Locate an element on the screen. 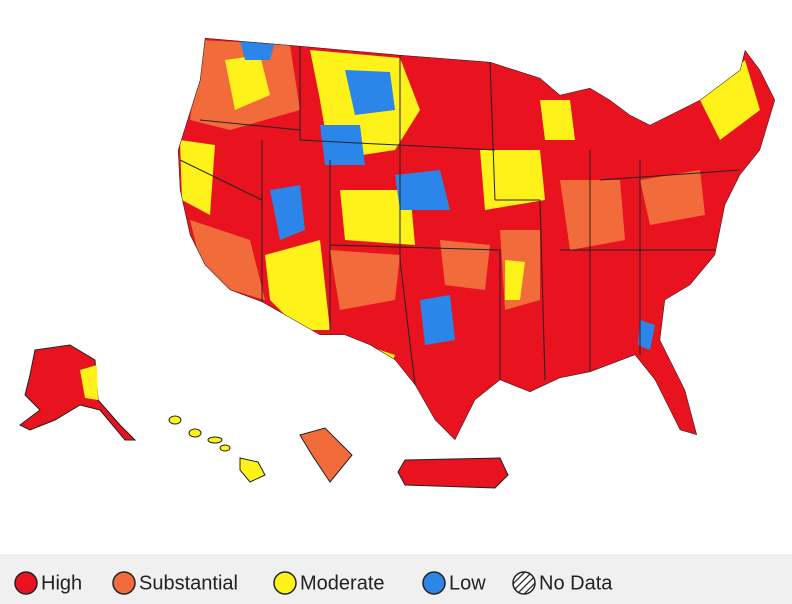  legend-label: No Data is located at coordinates (576, 583).